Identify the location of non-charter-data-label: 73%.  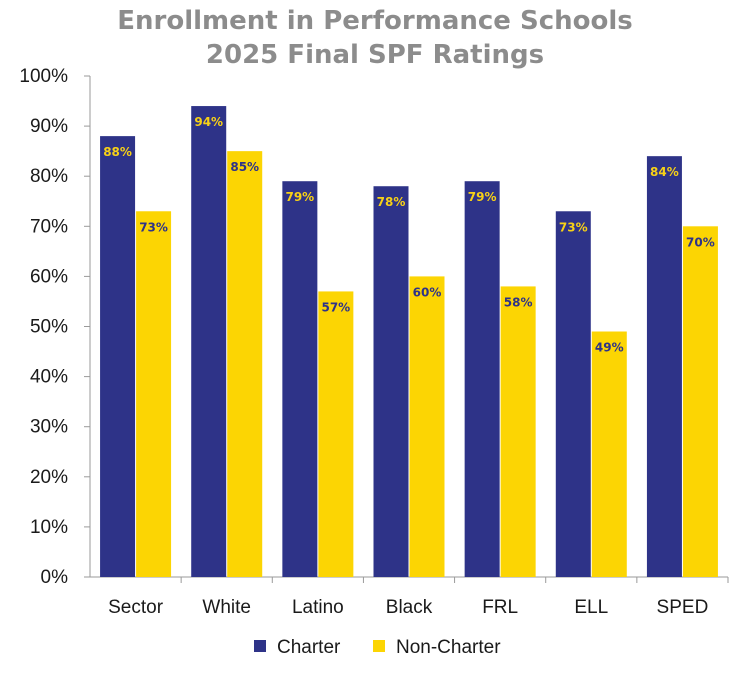
(153, 227).